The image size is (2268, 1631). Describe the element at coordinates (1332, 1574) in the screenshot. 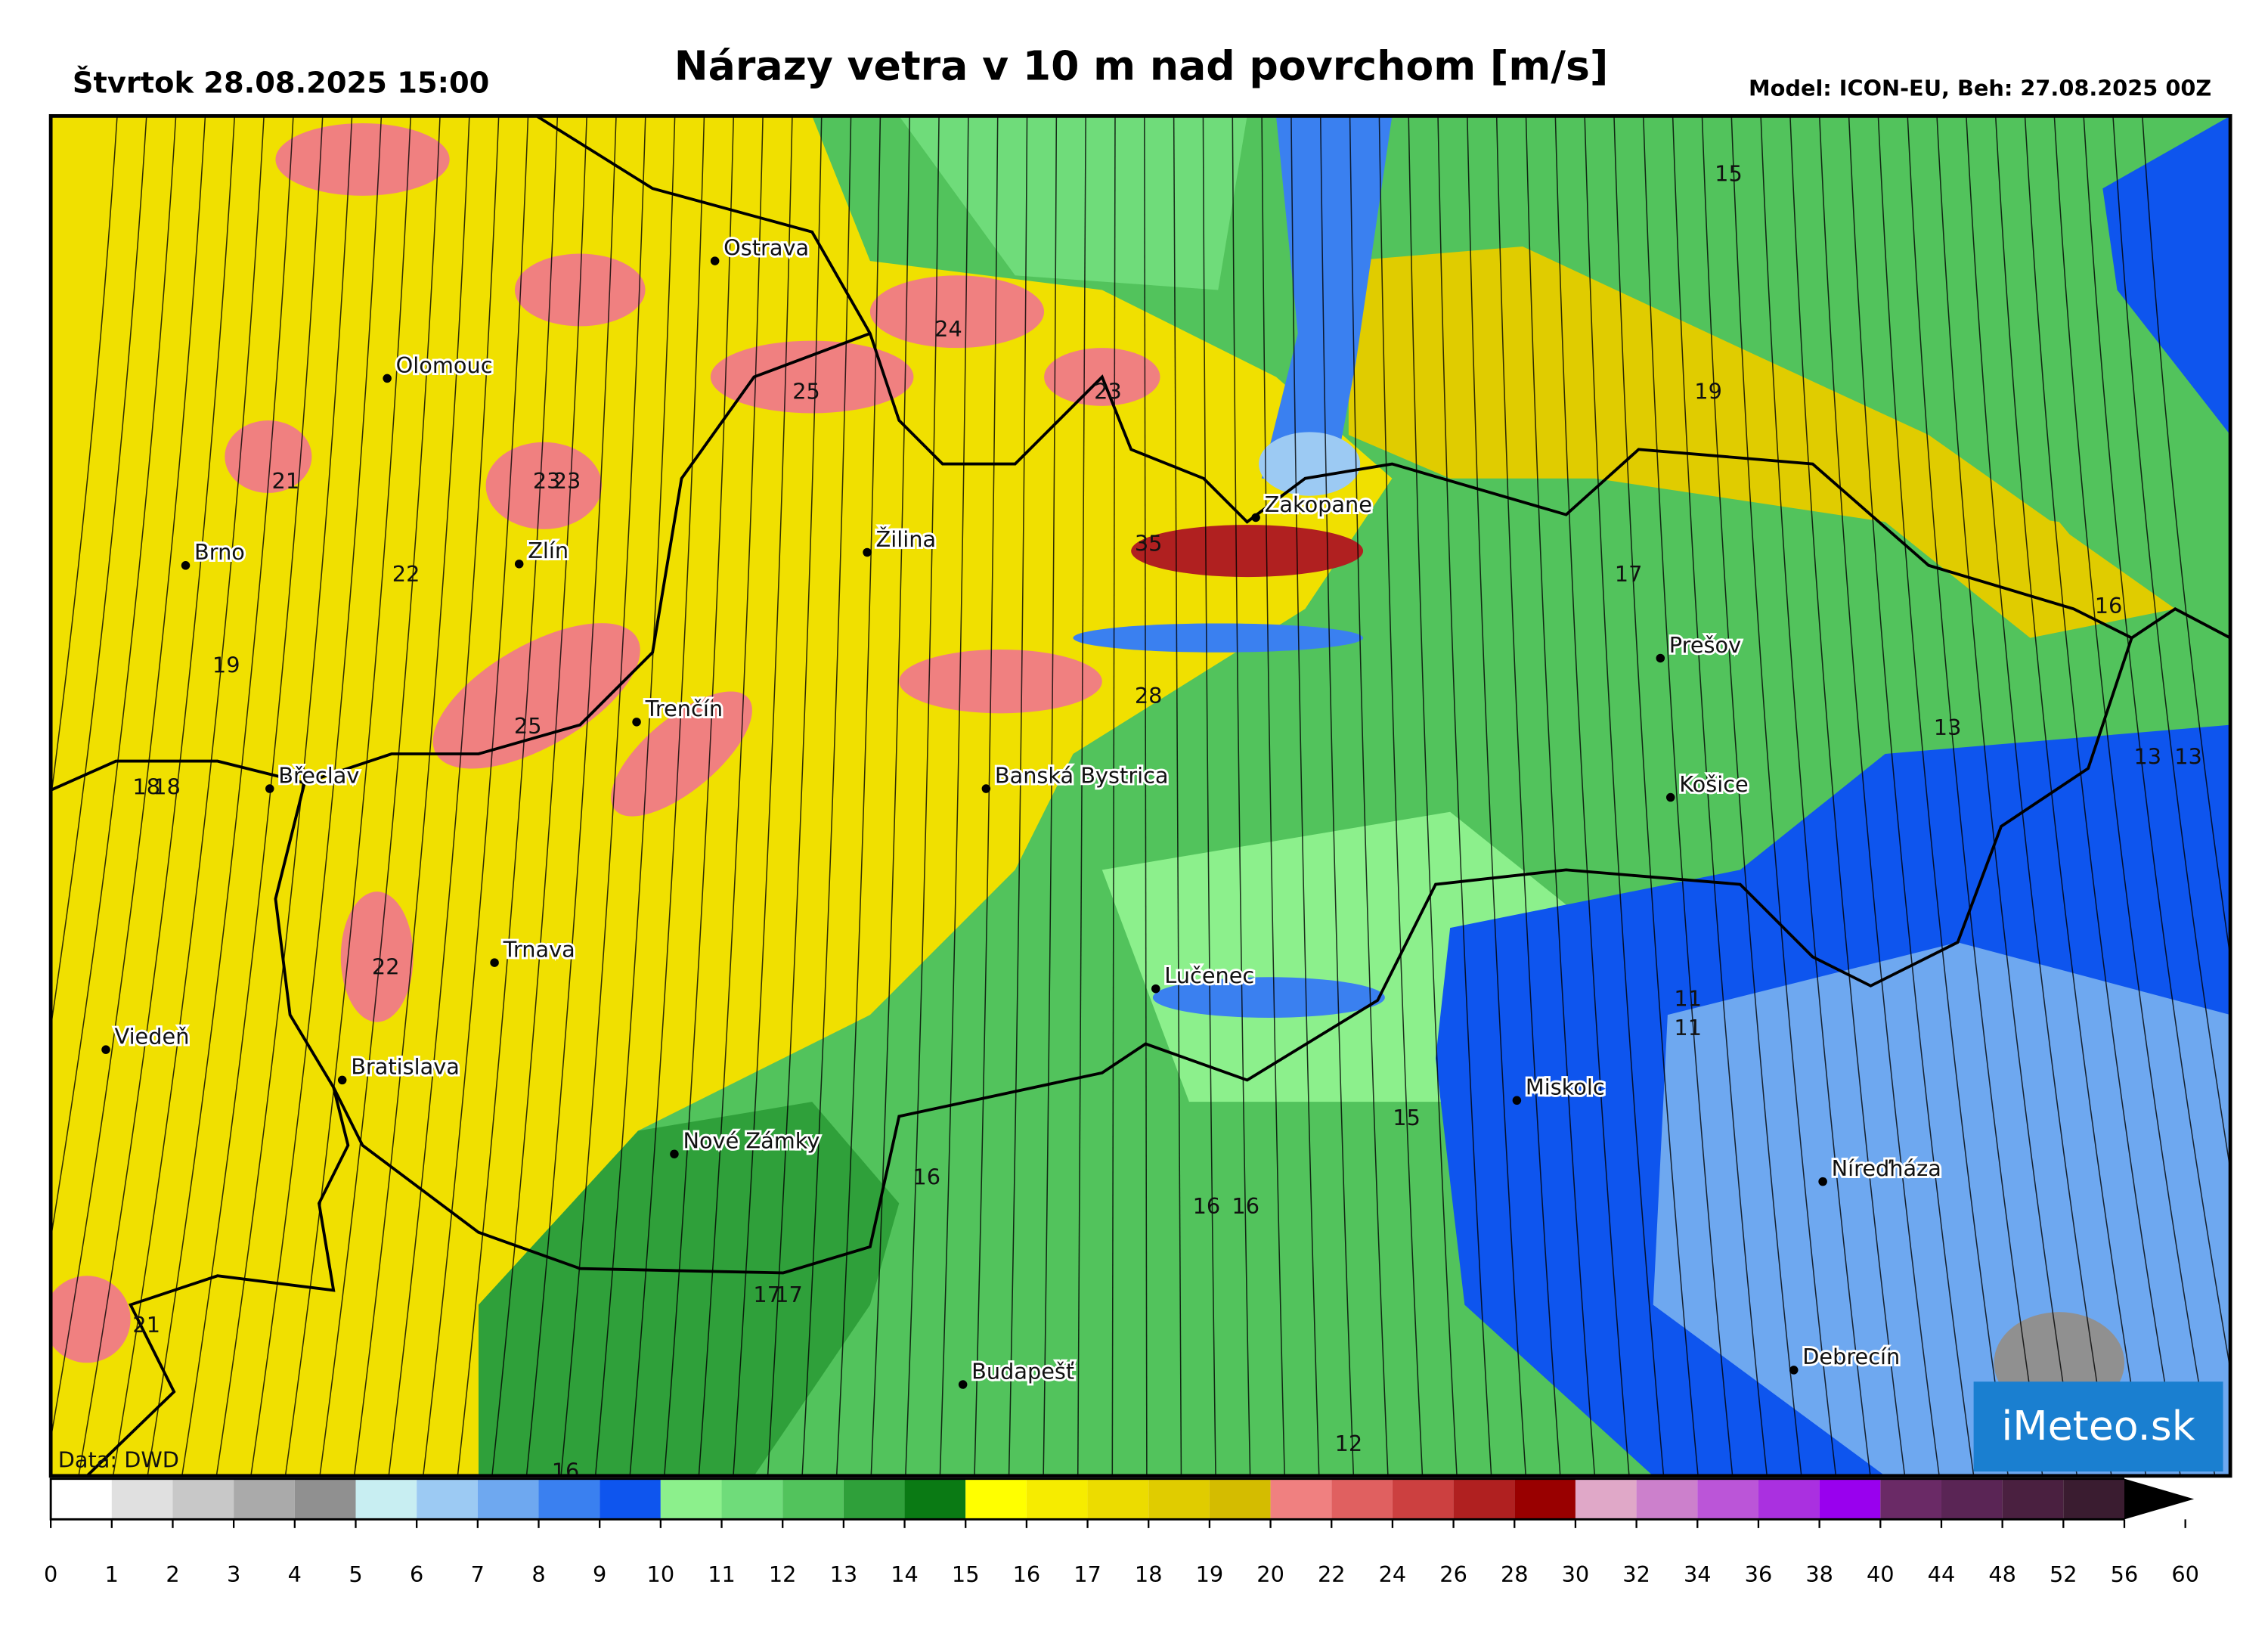

I see `colorbar-tick-label: 22` at that location.